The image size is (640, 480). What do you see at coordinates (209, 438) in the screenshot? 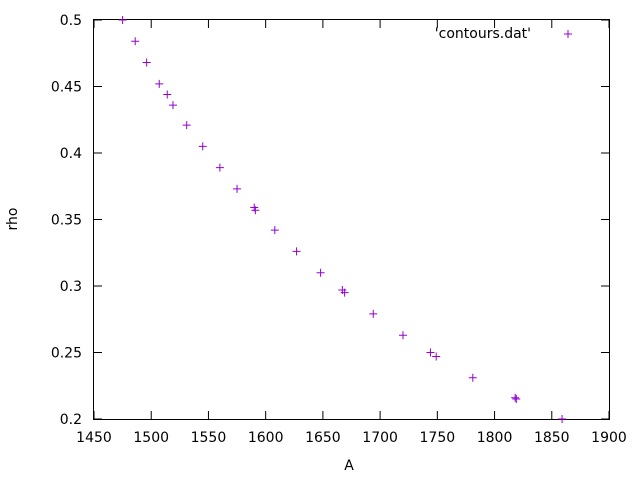
I see `x-tick-label: 1550` at bounding box center [209, 438].